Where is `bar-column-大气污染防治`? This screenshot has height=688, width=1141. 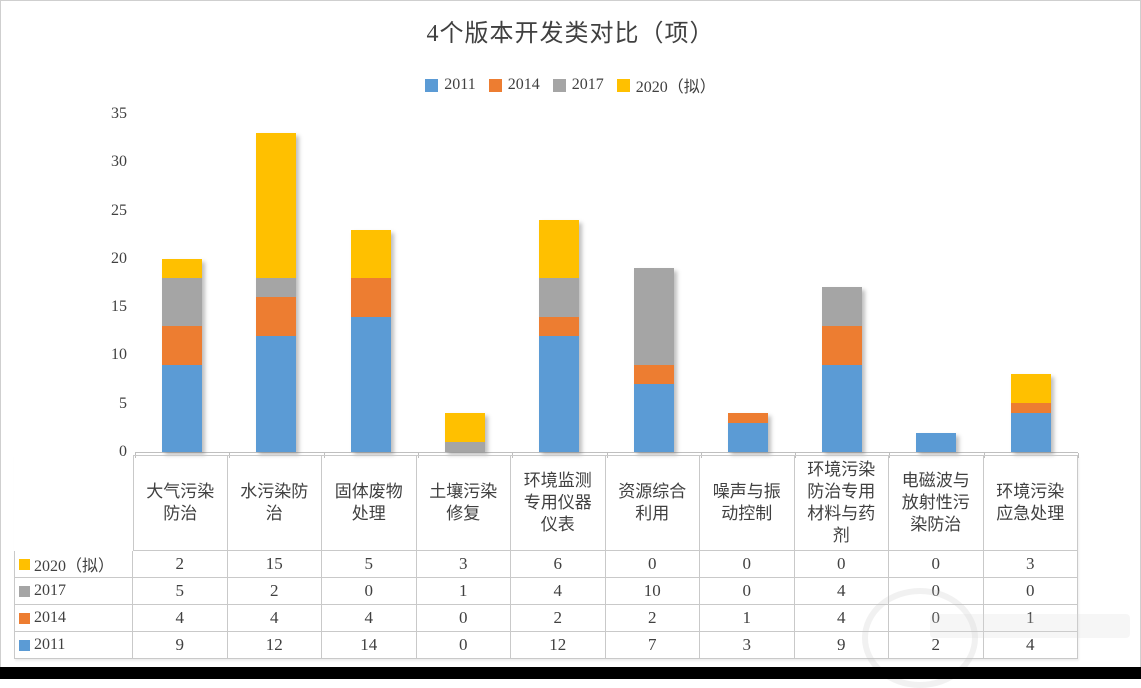 bar-column-大气污染防治 is located at coordinates (182, 283).